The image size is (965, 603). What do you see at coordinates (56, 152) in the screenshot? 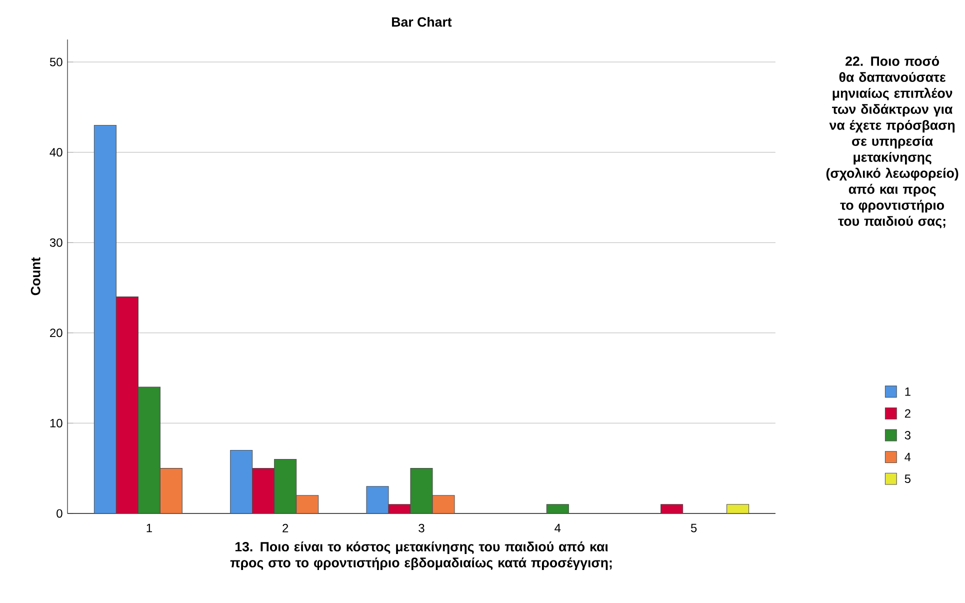
I see `y-tick-label: 40` at bounding box center [56, 152].